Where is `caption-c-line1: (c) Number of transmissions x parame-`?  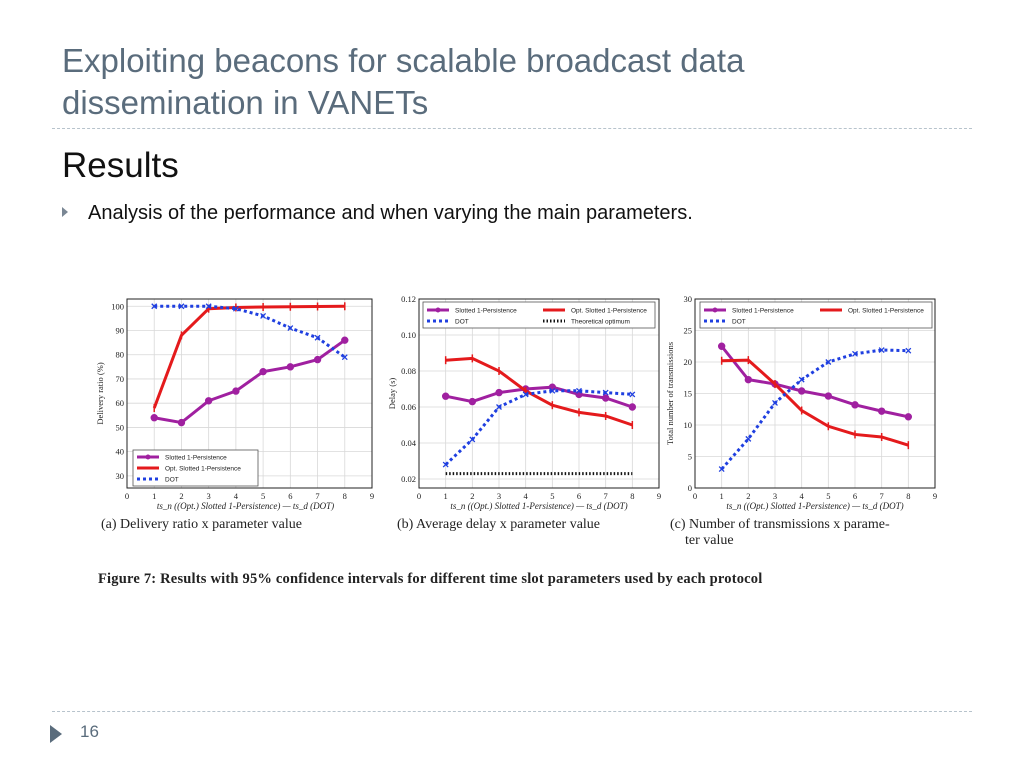
caption-c-line1: (c) Number of transmissions x parame- is located at coordinates (780, 524).